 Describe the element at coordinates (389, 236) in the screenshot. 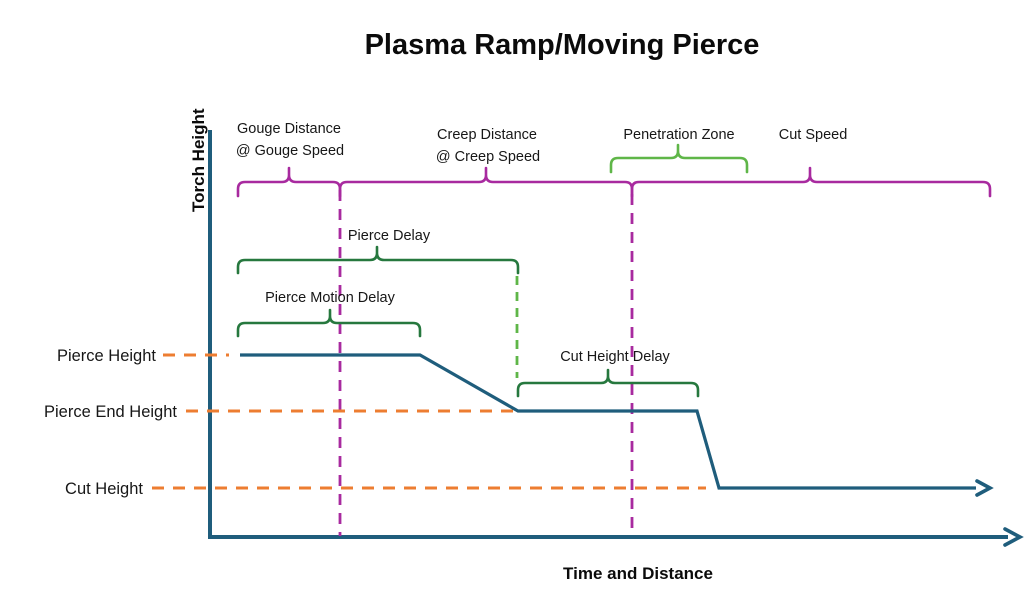

I see `pierce-delay-label: Pierce Delay` at that location.